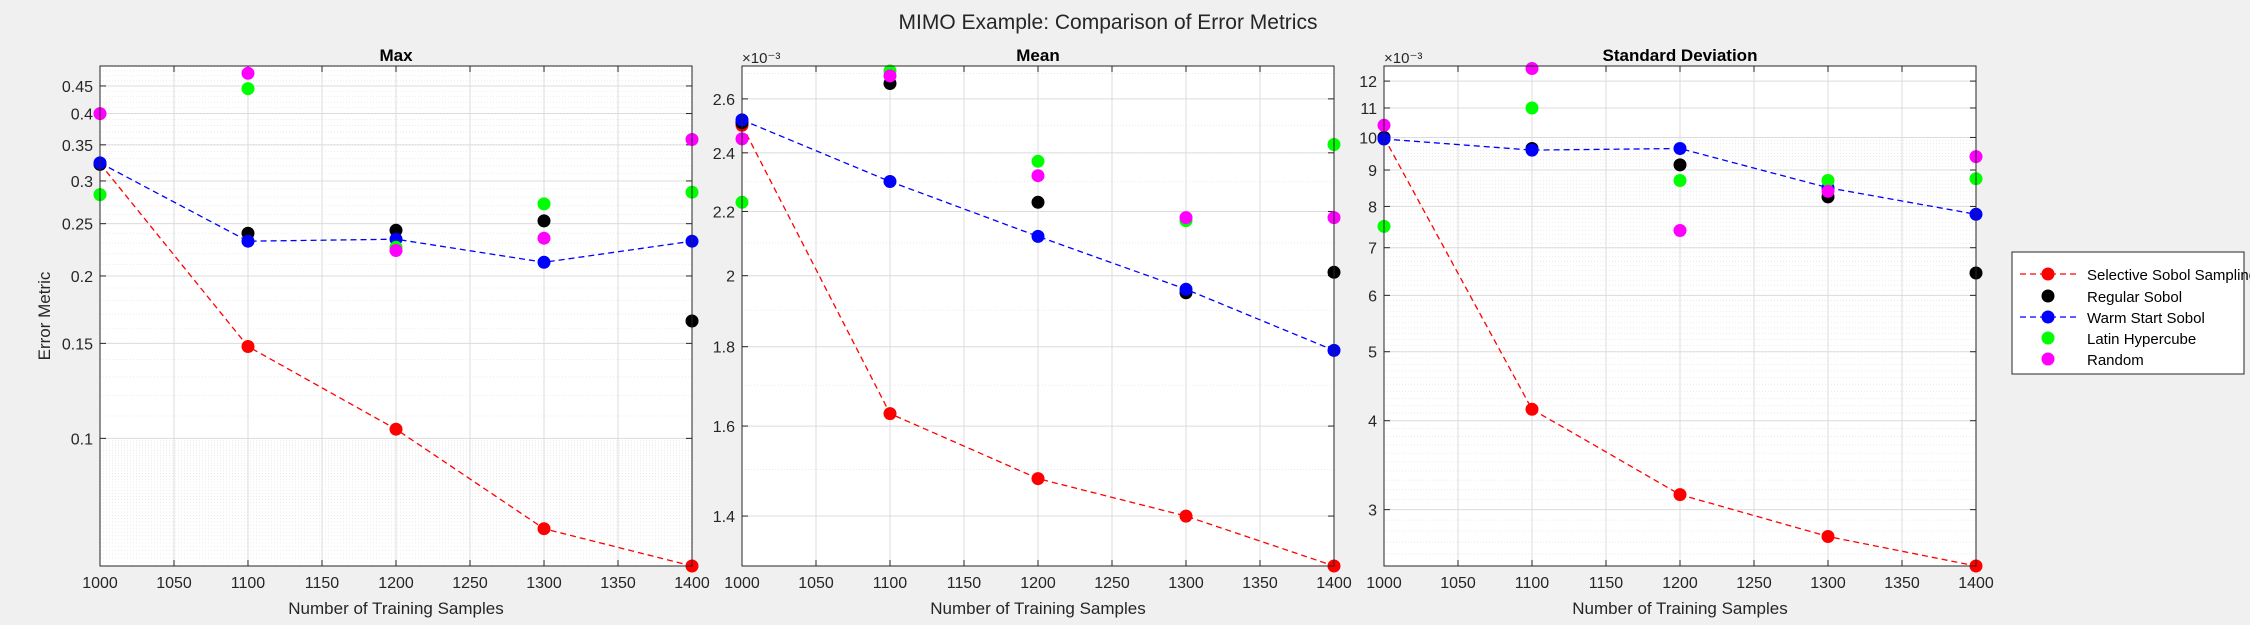 The height and width of the screenshot is (625, 2250). Describe the element at coordinates (248, 583) in the screenshot. I see `x-tick-label: 1100` at that location.